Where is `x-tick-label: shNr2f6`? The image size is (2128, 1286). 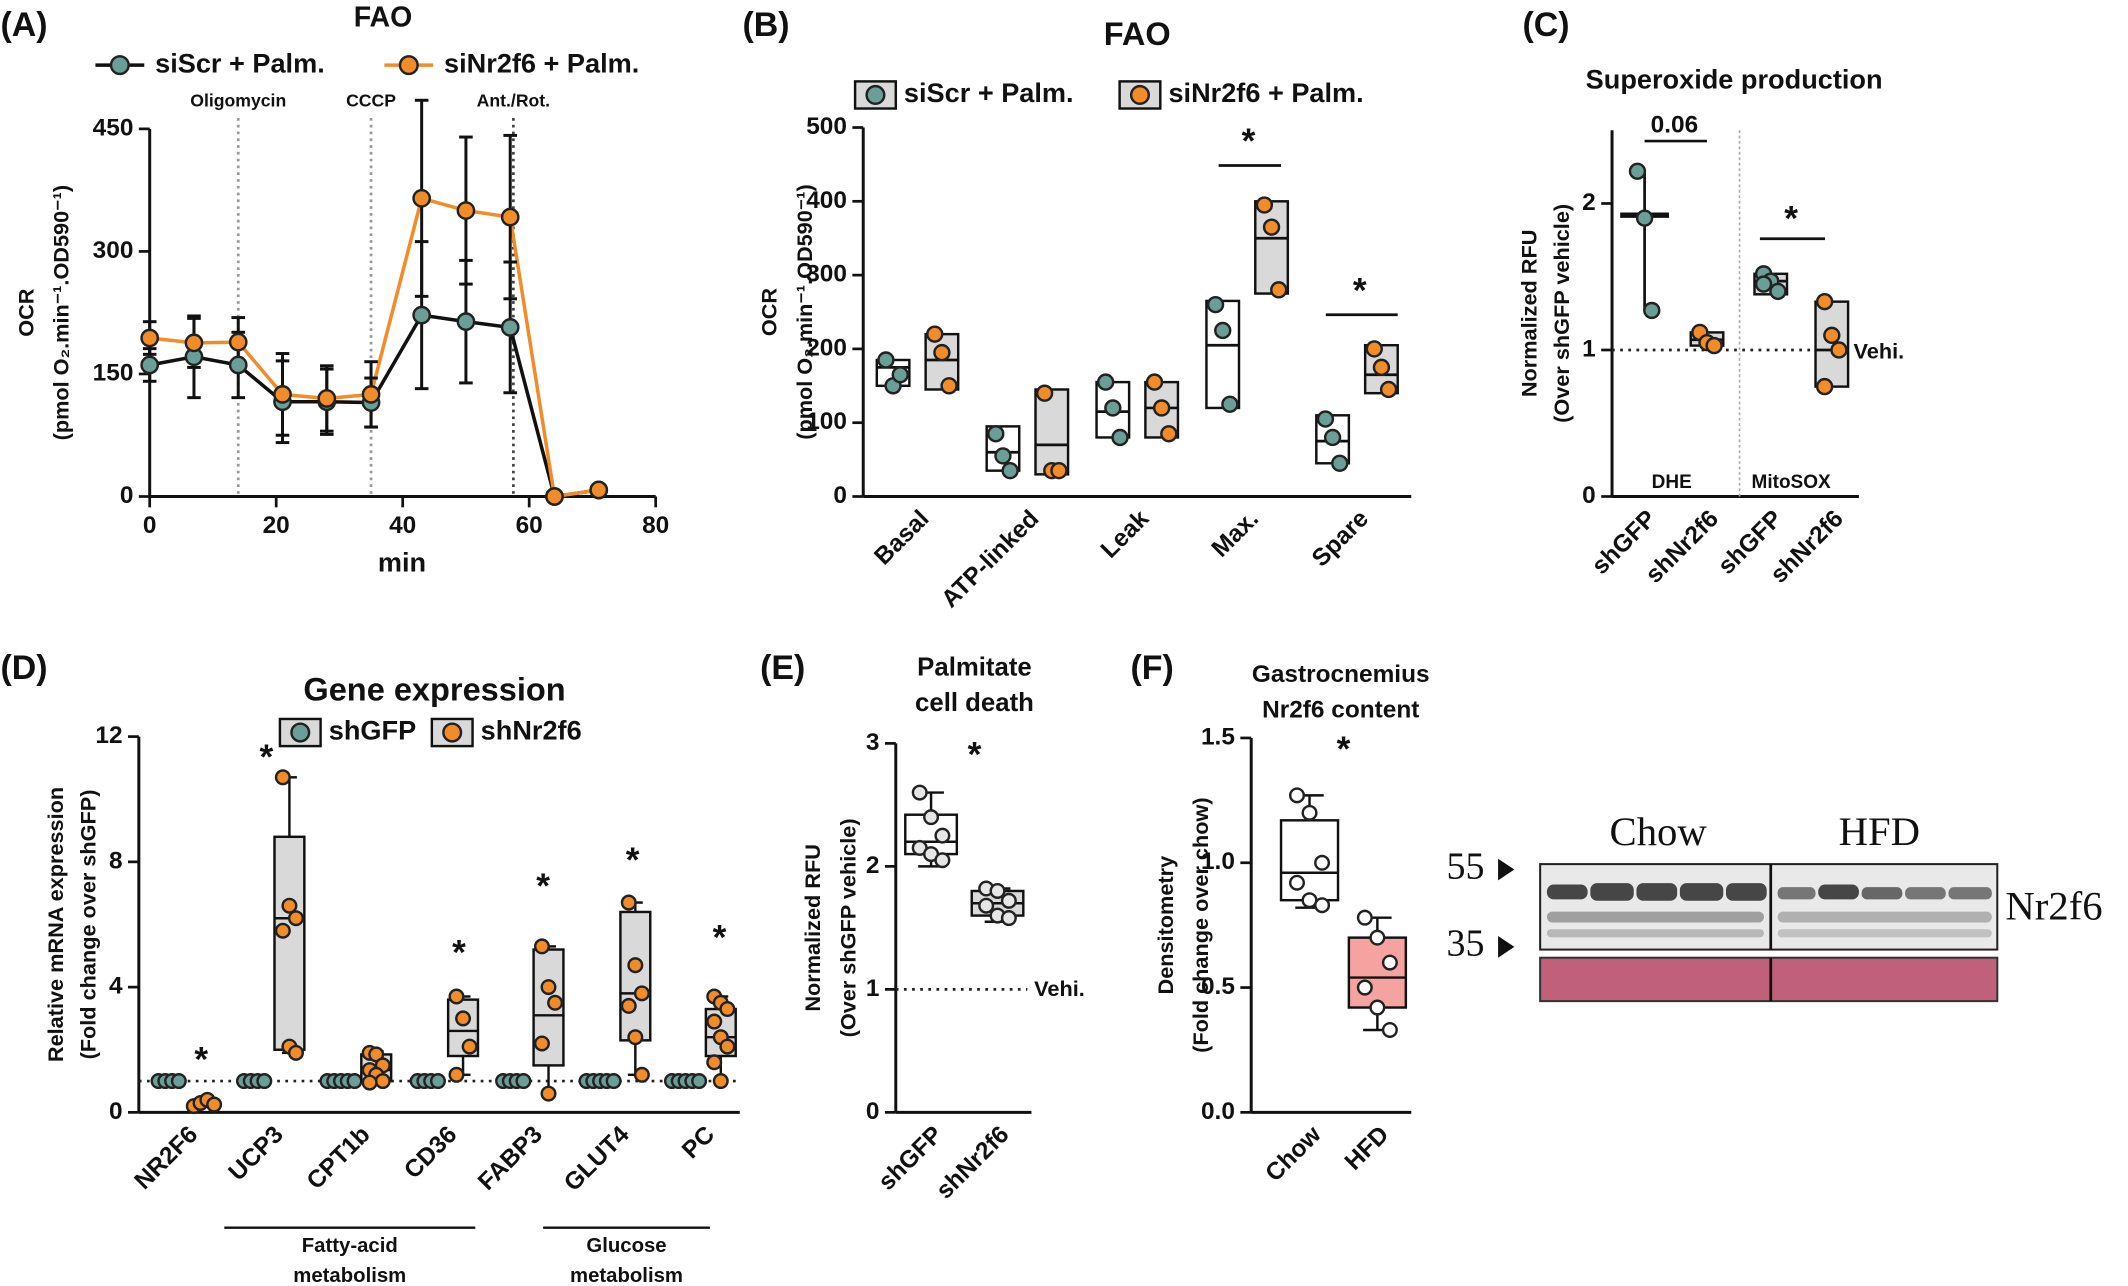
x-tick-label: shNr2f6 is located at coordinates (972, 1162).